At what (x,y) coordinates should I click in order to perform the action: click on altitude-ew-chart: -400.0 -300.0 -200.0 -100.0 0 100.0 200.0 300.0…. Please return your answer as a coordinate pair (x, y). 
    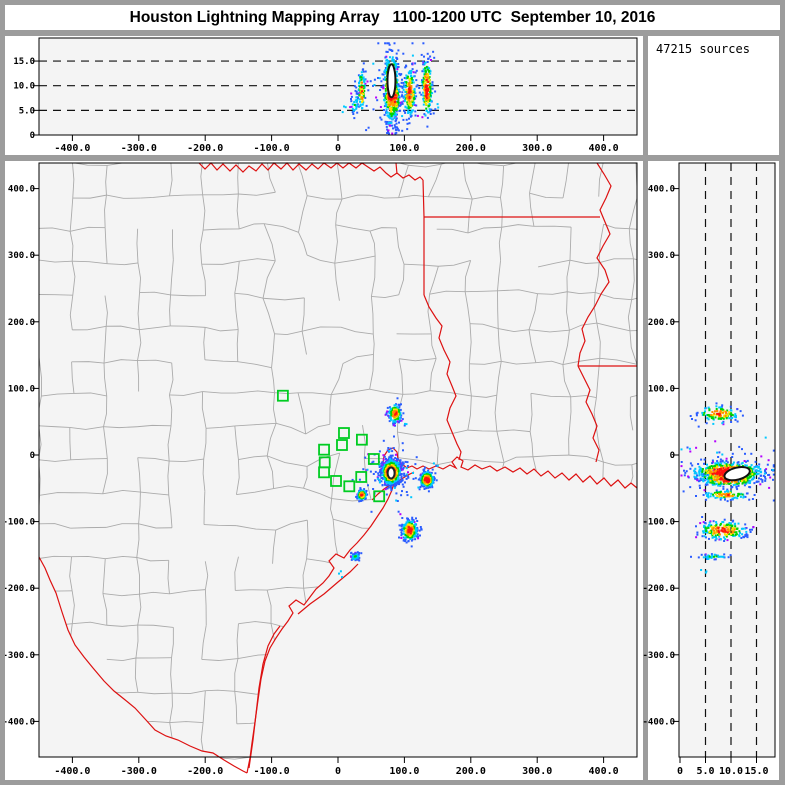
    Looking at the image, I should click on (325, 95).